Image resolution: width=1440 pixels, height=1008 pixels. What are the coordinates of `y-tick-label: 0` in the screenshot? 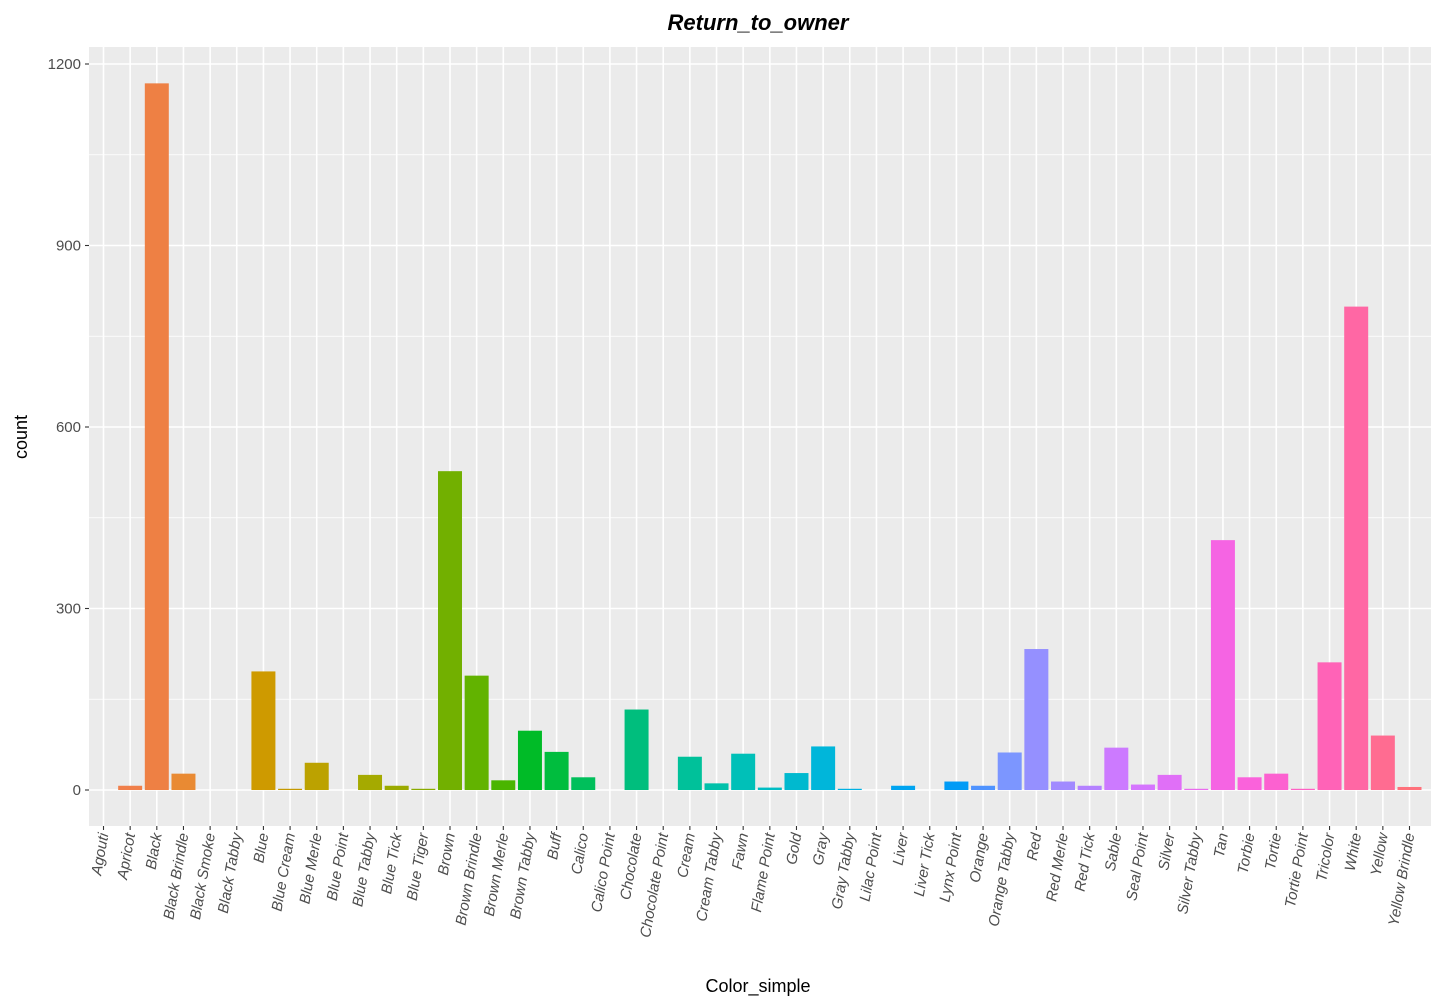 It's located at (77, 790).